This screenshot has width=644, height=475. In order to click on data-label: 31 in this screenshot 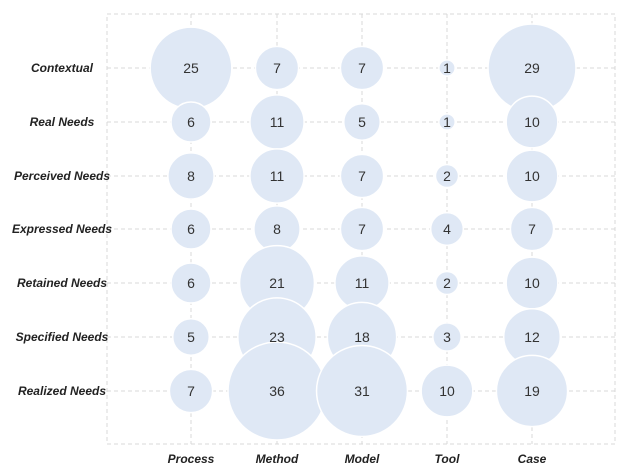, I will do `click(362, 391)`.